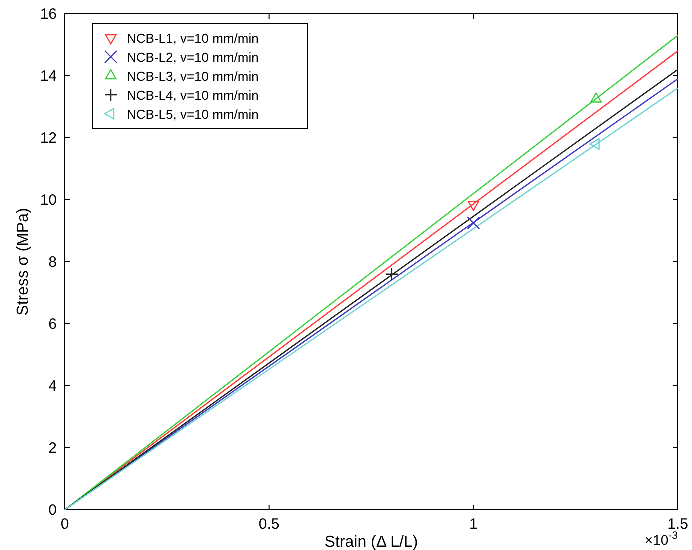  Describe the element at coordinates (48, 14) in the screenshot. I see `y-tick-label: 16` at that location.